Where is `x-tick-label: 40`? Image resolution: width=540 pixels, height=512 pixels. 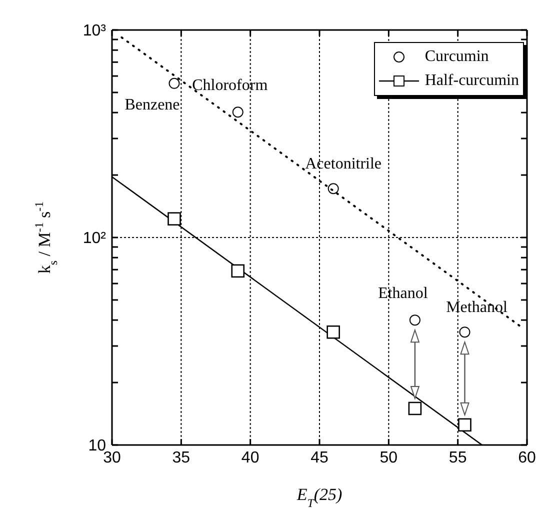 x-tick-label: 40 is located at coordinates (250, 457).